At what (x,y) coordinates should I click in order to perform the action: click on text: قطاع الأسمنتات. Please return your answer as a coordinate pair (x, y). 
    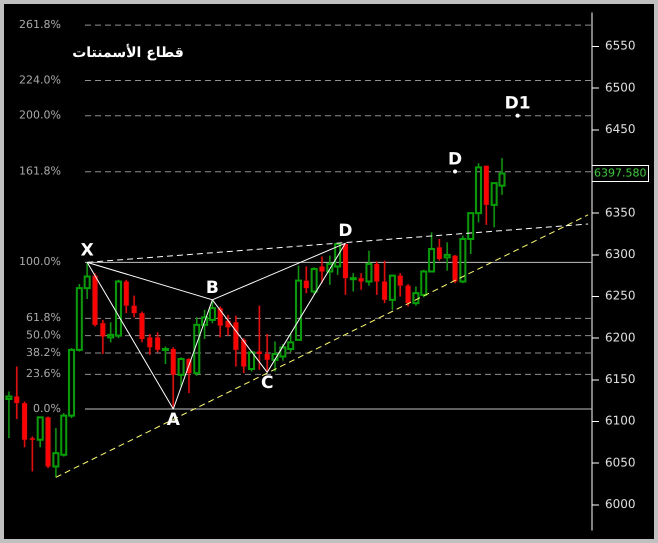
    Looking at the image, I should click on (128, 51).